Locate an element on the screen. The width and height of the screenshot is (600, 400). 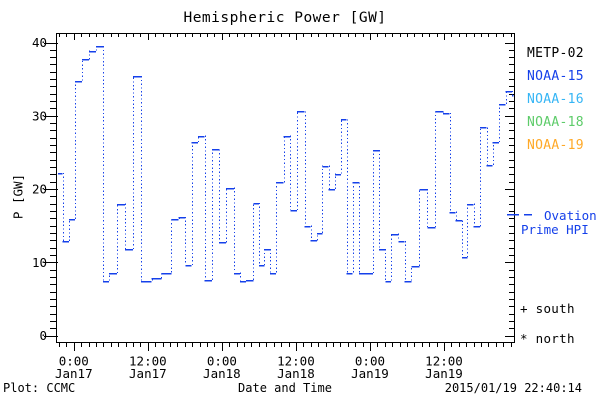
svg-text: 10 is located at coordinates (39, 262).